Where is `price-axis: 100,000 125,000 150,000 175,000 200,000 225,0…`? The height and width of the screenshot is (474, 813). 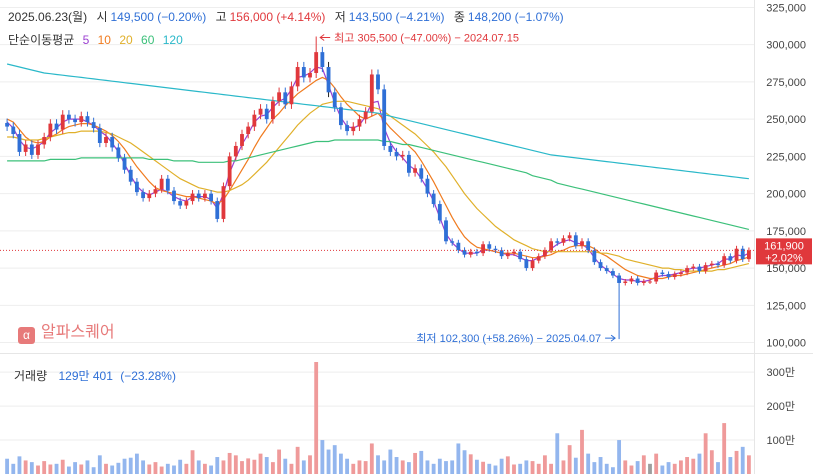 price-axis: 100,000 125,000 150,000 175,000 200,000 225,0… is located at coordinates (784, 176).